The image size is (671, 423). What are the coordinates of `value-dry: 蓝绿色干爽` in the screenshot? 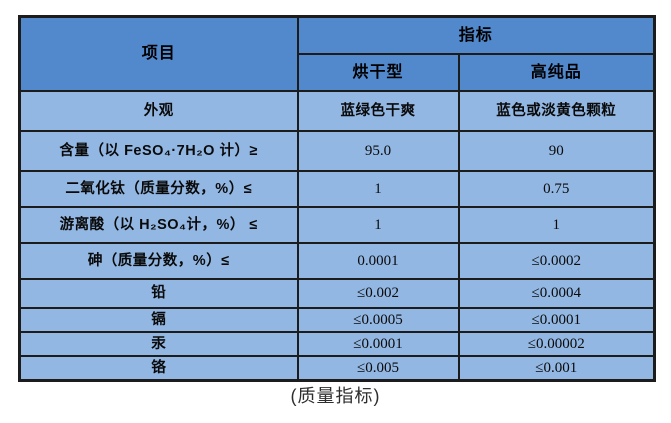 It's located at (378, 111).